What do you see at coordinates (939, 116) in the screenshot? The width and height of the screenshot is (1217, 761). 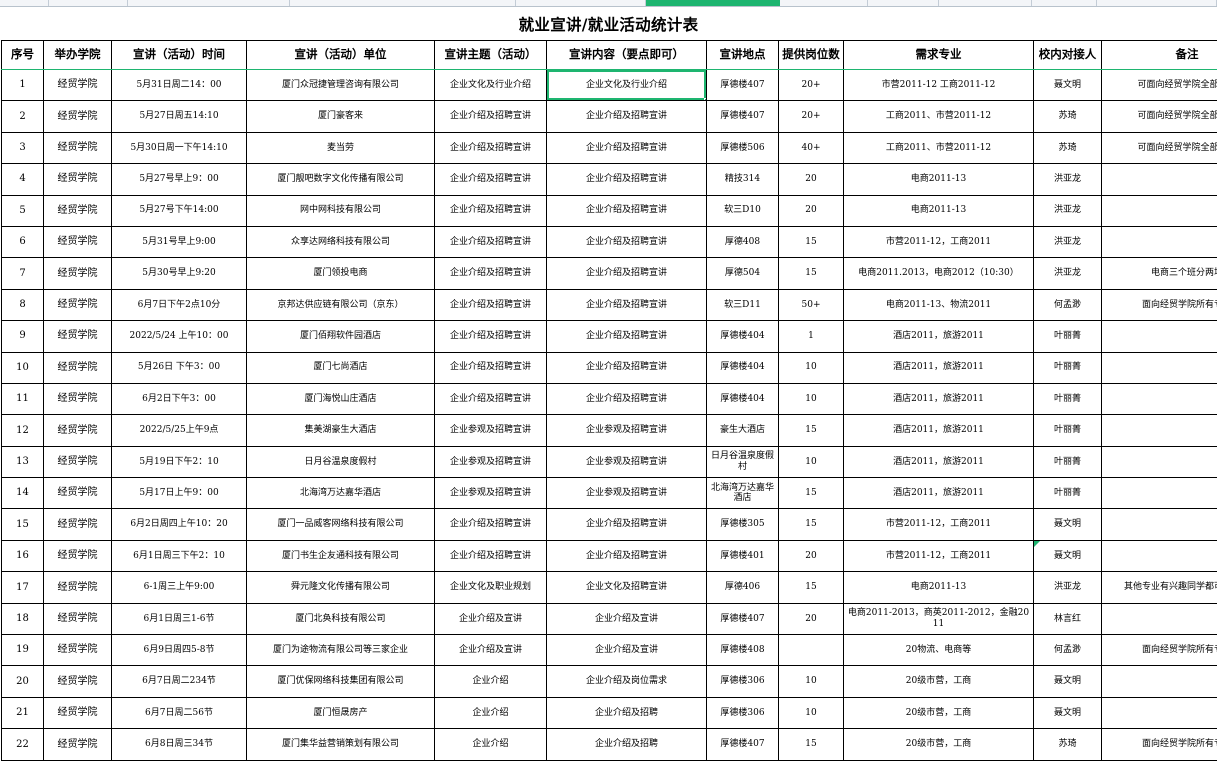 I see `cell-majors: 工商2011、市营2011-12` at bounding box center [939, 116].